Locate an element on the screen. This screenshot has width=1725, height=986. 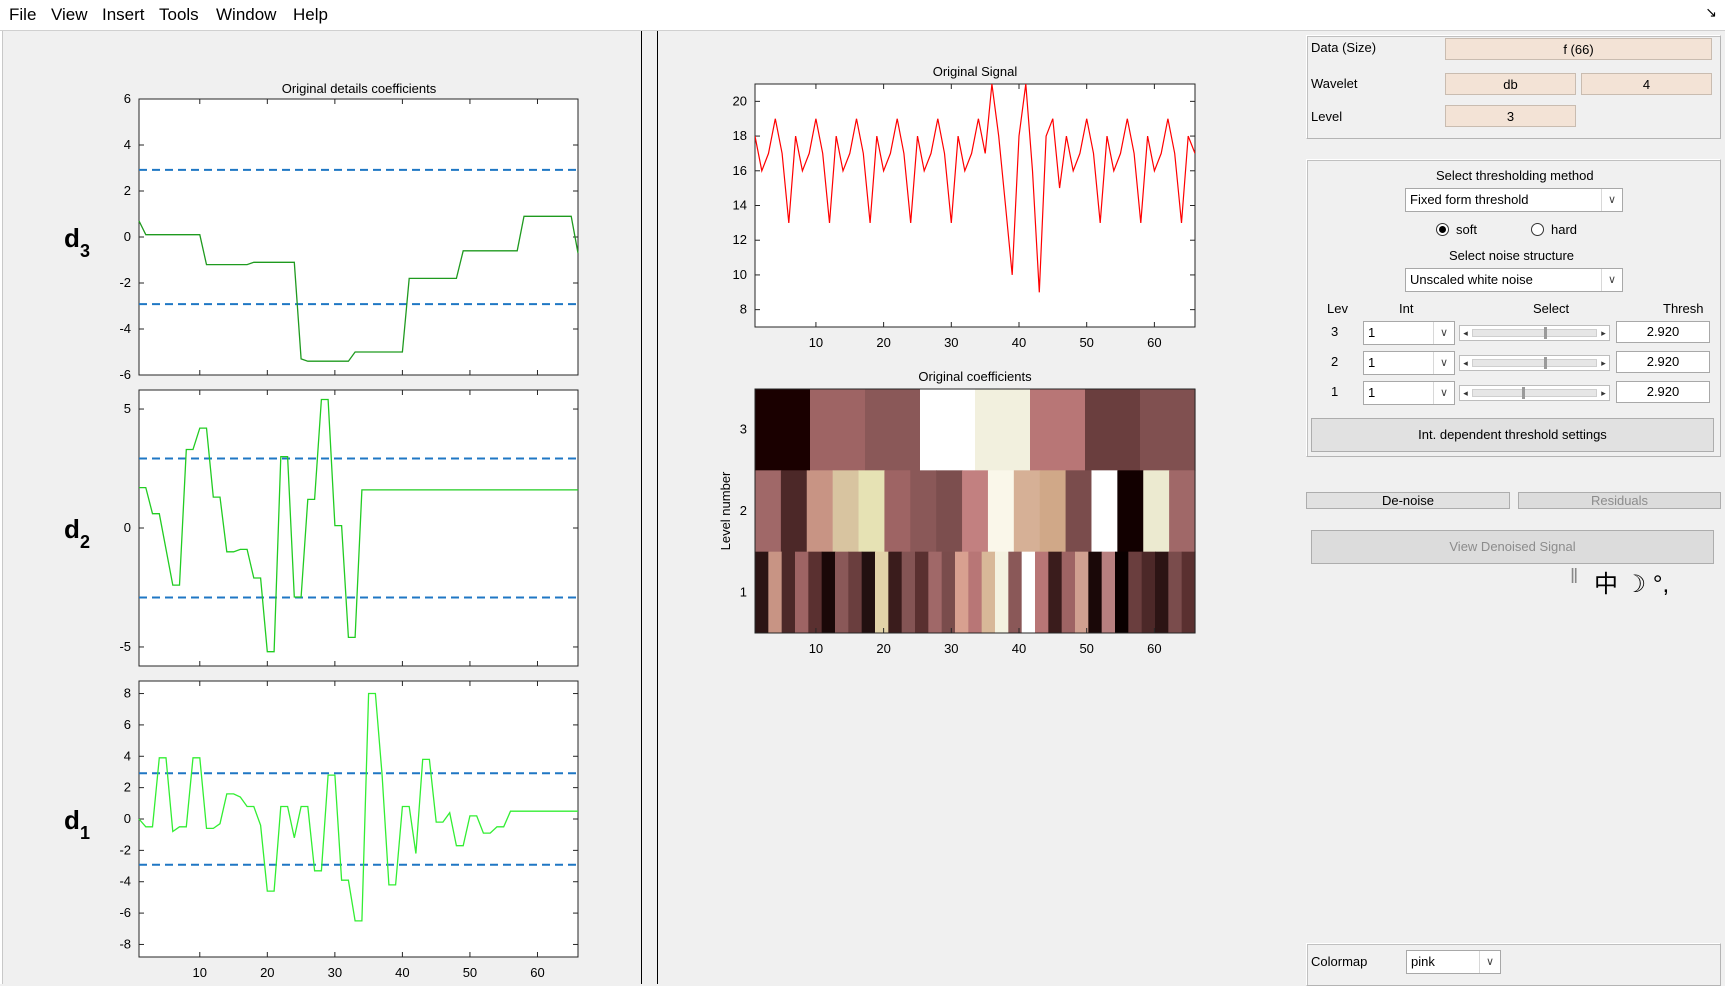
wavelet-order-value: 4 is located at coordinates (1646, 84).